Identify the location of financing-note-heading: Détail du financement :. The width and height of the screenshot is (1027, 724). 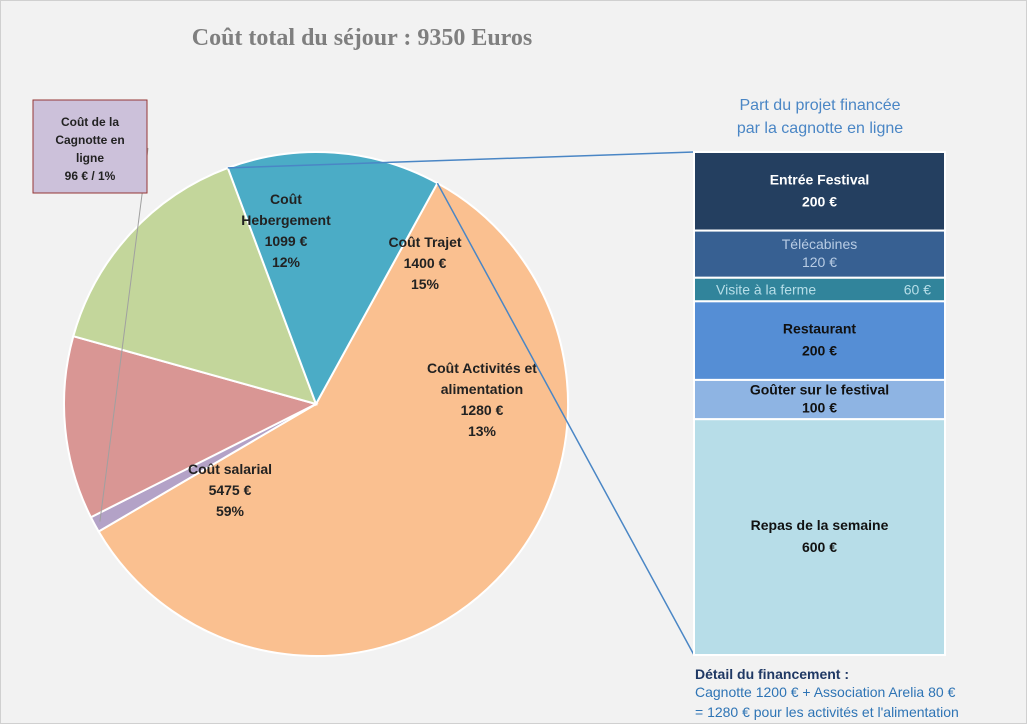
(772, 674).